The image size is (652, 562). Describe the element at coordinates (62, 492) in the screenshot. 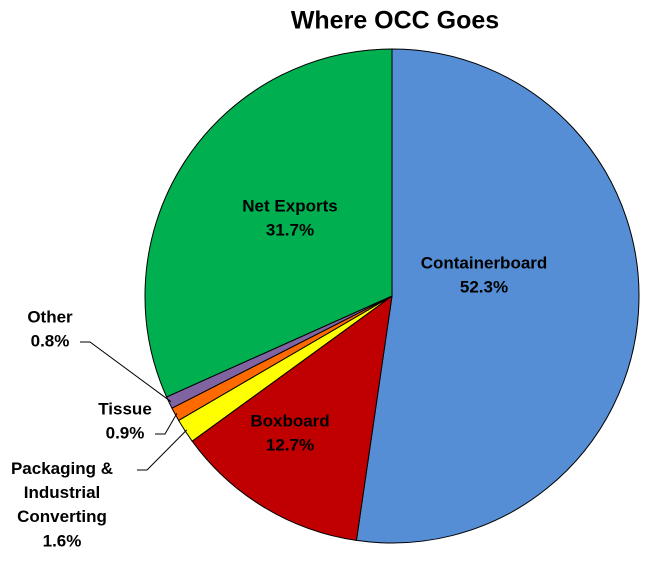

I see `slice-label: Packaging & Industrial Converting` at that location.